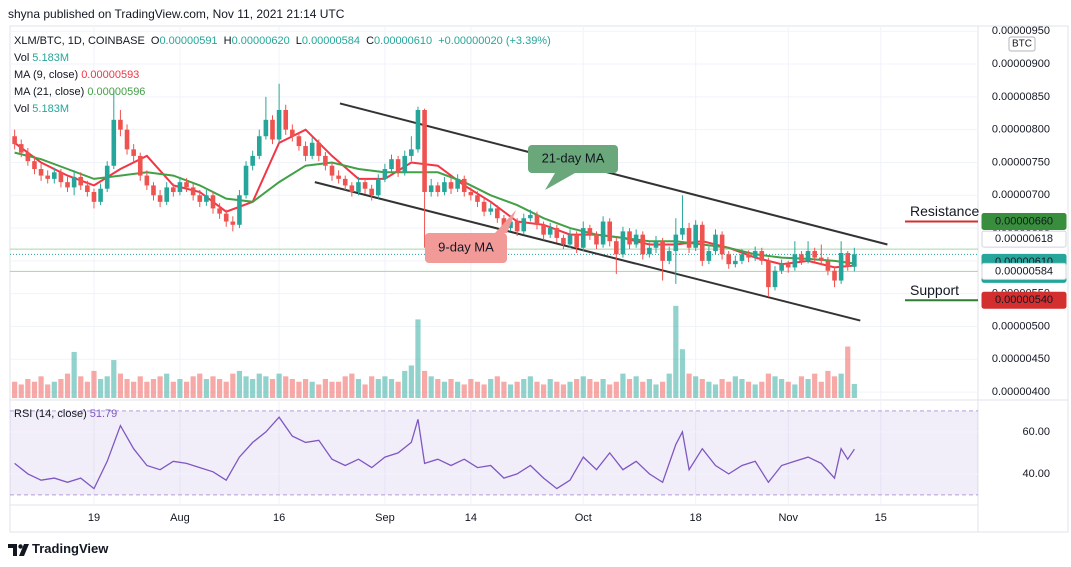  I want to click on x-tick-label: 18, so click(696, 518).